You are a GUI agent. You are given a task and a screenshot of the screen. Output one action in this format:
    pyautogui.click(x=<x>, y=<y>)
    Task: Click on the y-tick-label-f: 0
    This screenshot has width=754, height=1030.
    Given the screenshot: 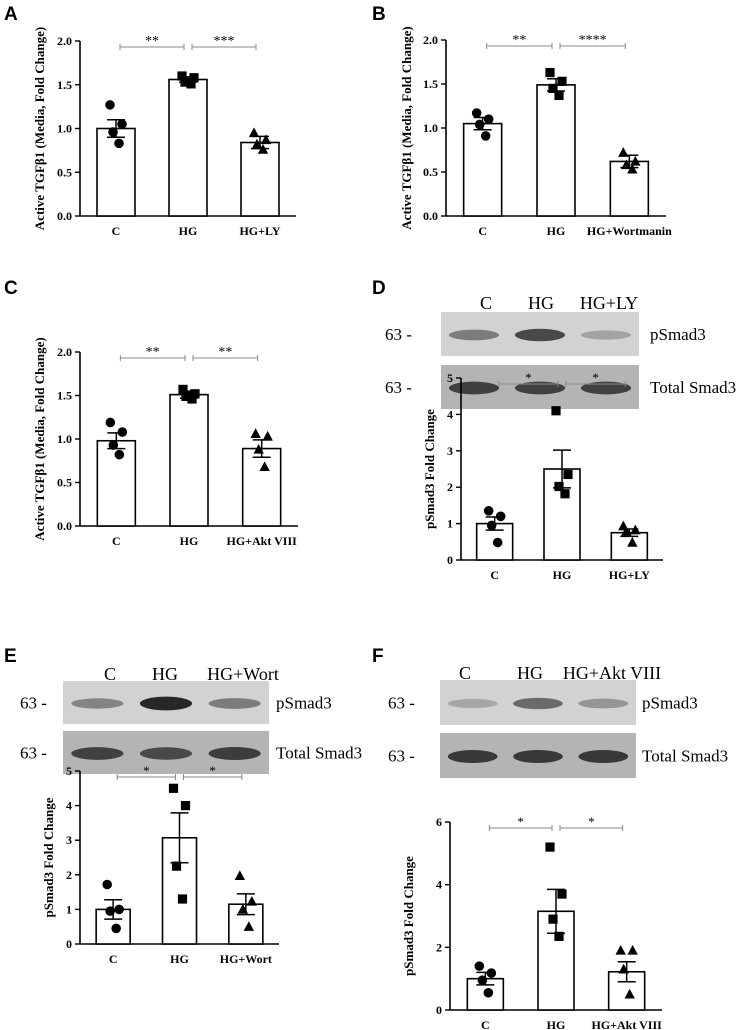 What is the action you would take?
    pyautogui.click(x=439, y=1010)
    